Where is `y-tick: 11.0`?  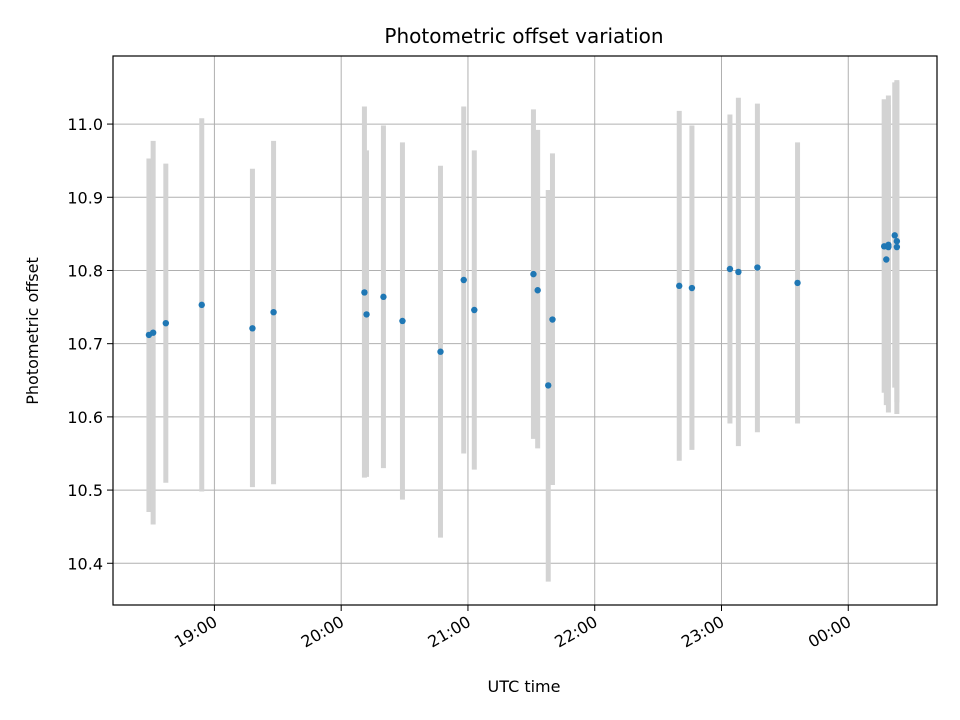
y-tick: 11.0 is located at coordinates (90, 124).